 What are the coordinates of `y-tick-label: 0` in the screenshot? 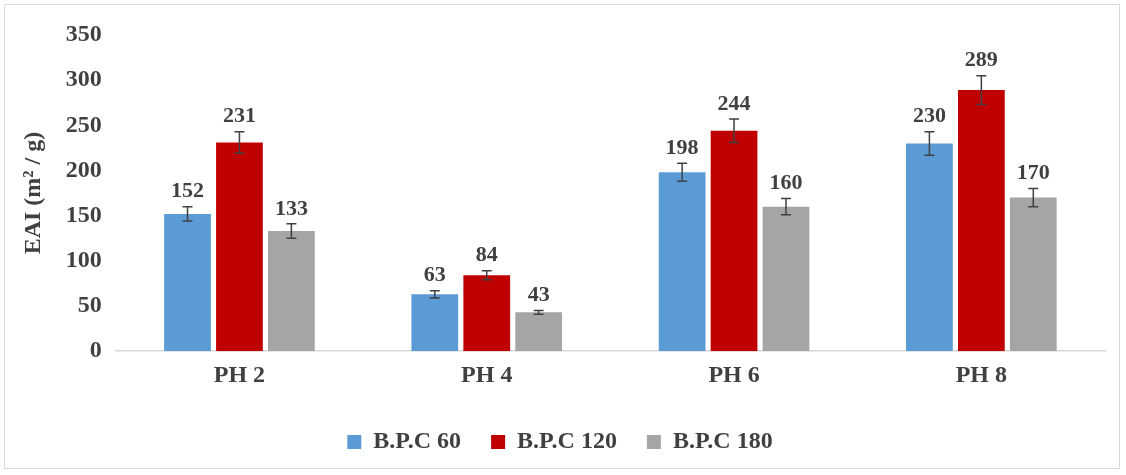 It's located at (95, 349).